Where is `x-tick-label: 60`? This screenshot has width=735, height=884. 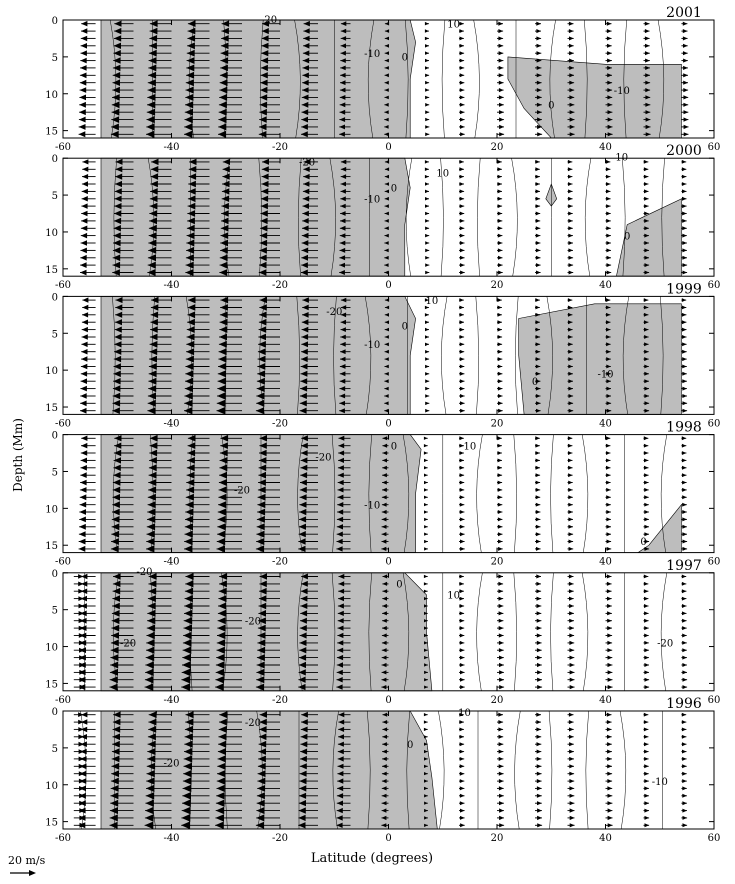 x-tick-label: 60 is located at coordinates (714, 562).